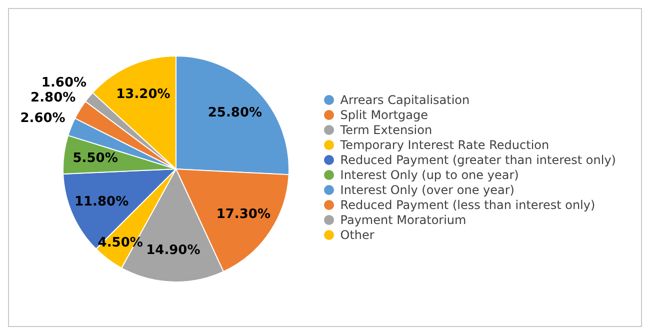  I want to click on data-label: 17.30%, so click(243, 214).